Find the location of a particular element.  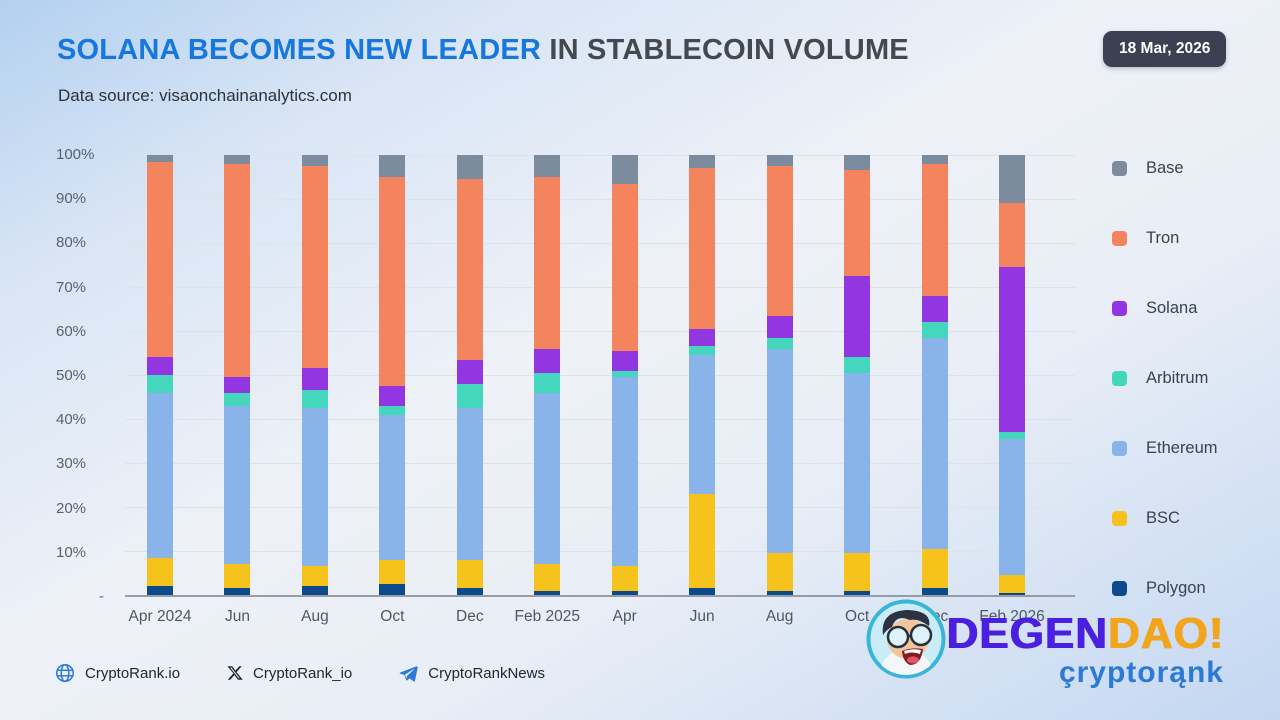

legend-label: Base is located at coordinates (1165, 167).